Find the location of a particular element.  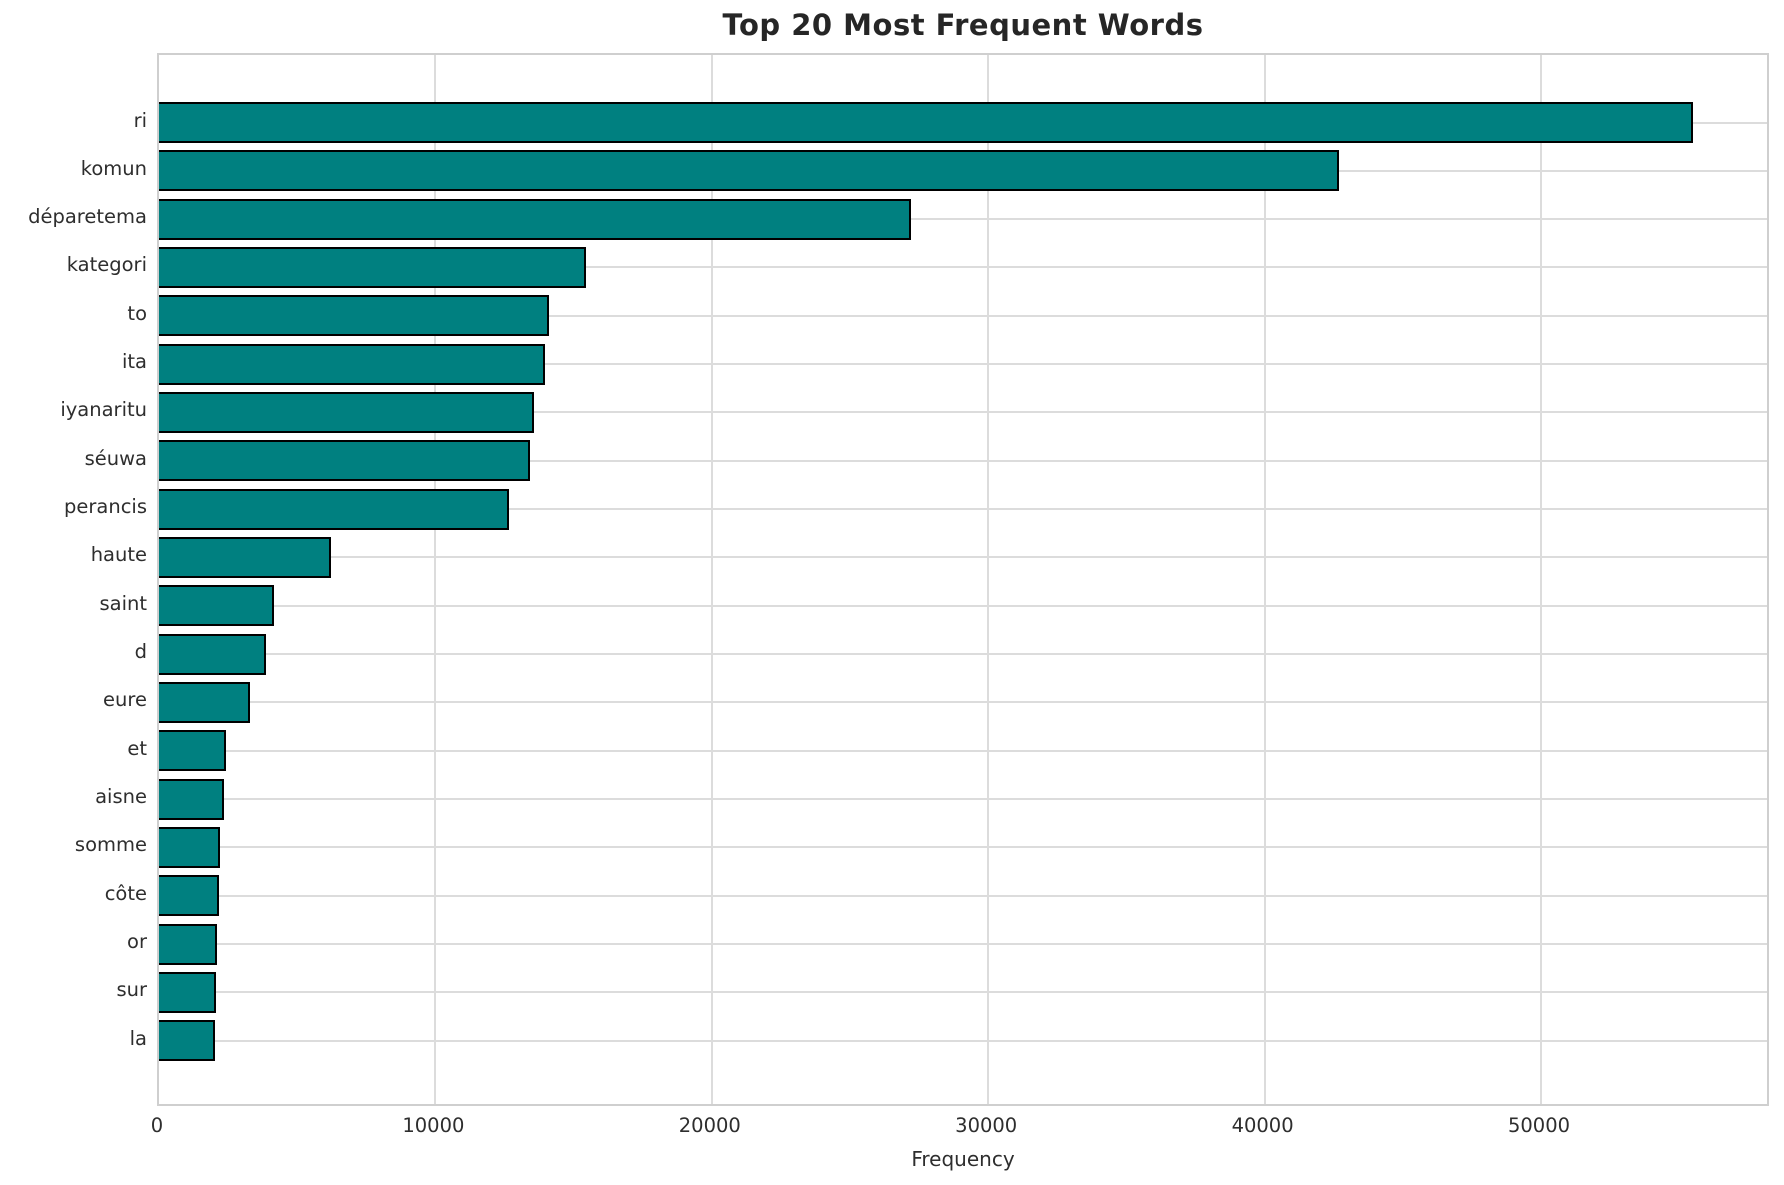

bar-sur is located at coordinates (187, 992).